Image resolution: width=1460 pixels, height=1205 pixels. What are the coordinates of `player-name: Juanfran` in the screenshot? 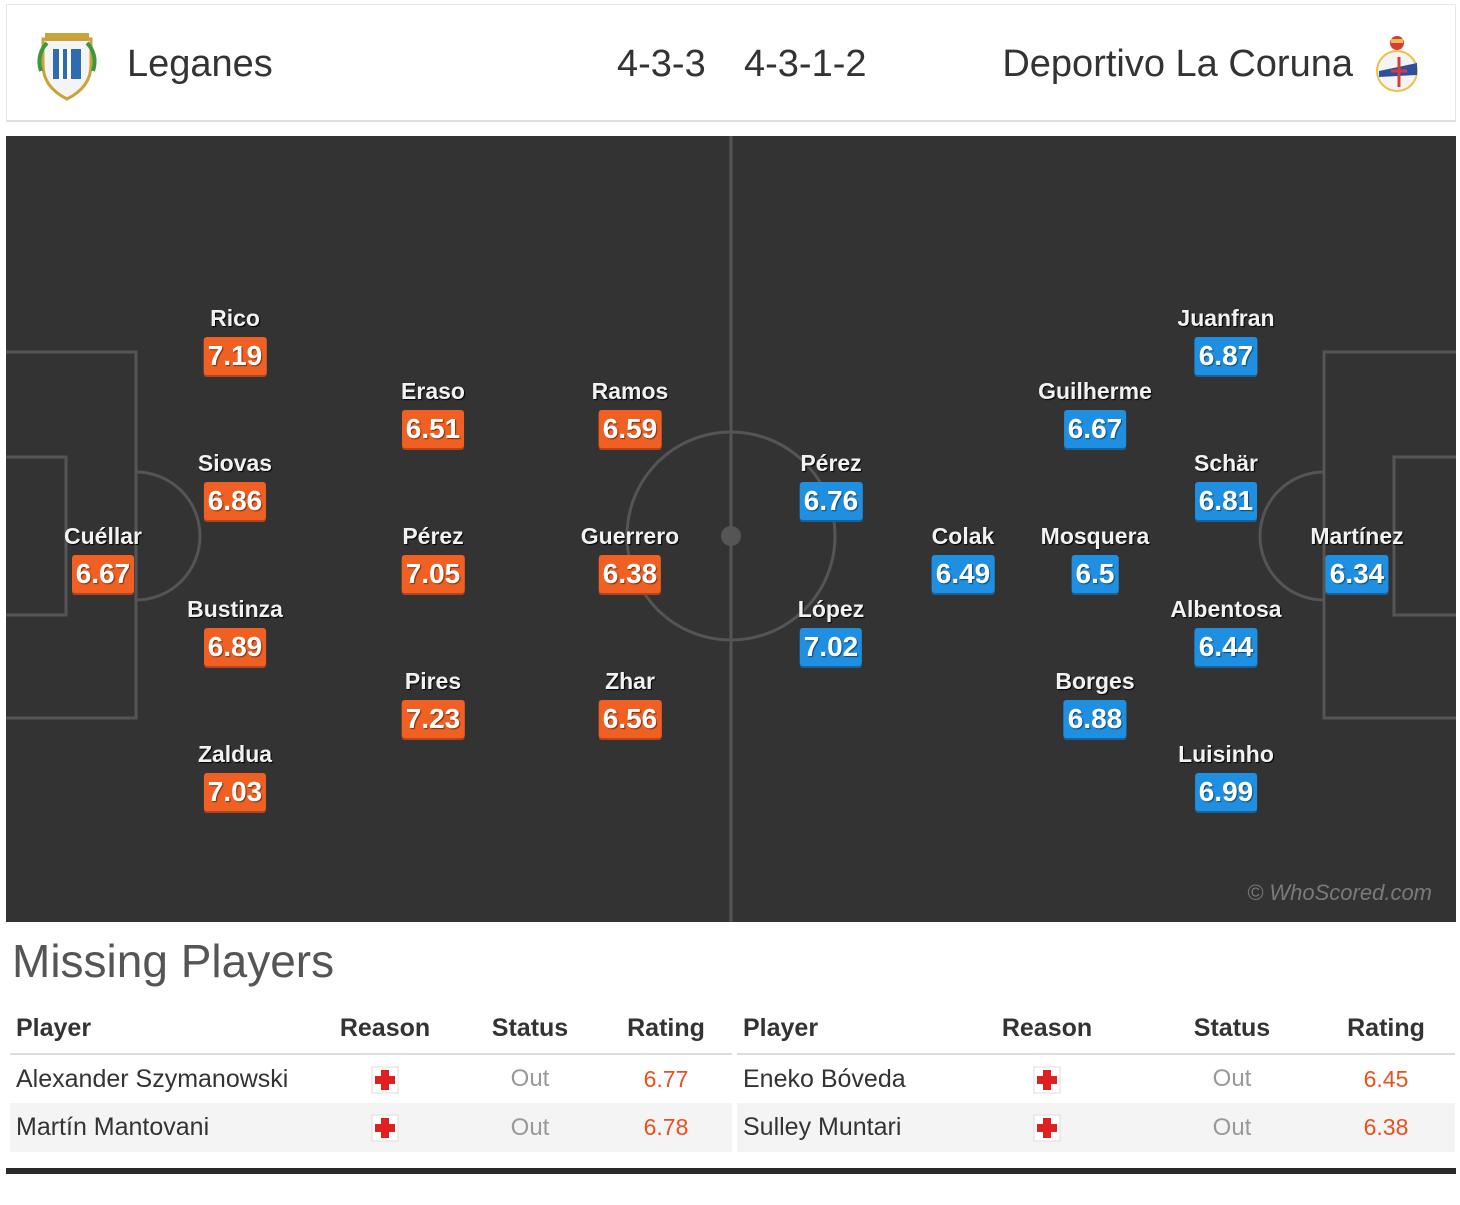 It's located at (1226, 318).